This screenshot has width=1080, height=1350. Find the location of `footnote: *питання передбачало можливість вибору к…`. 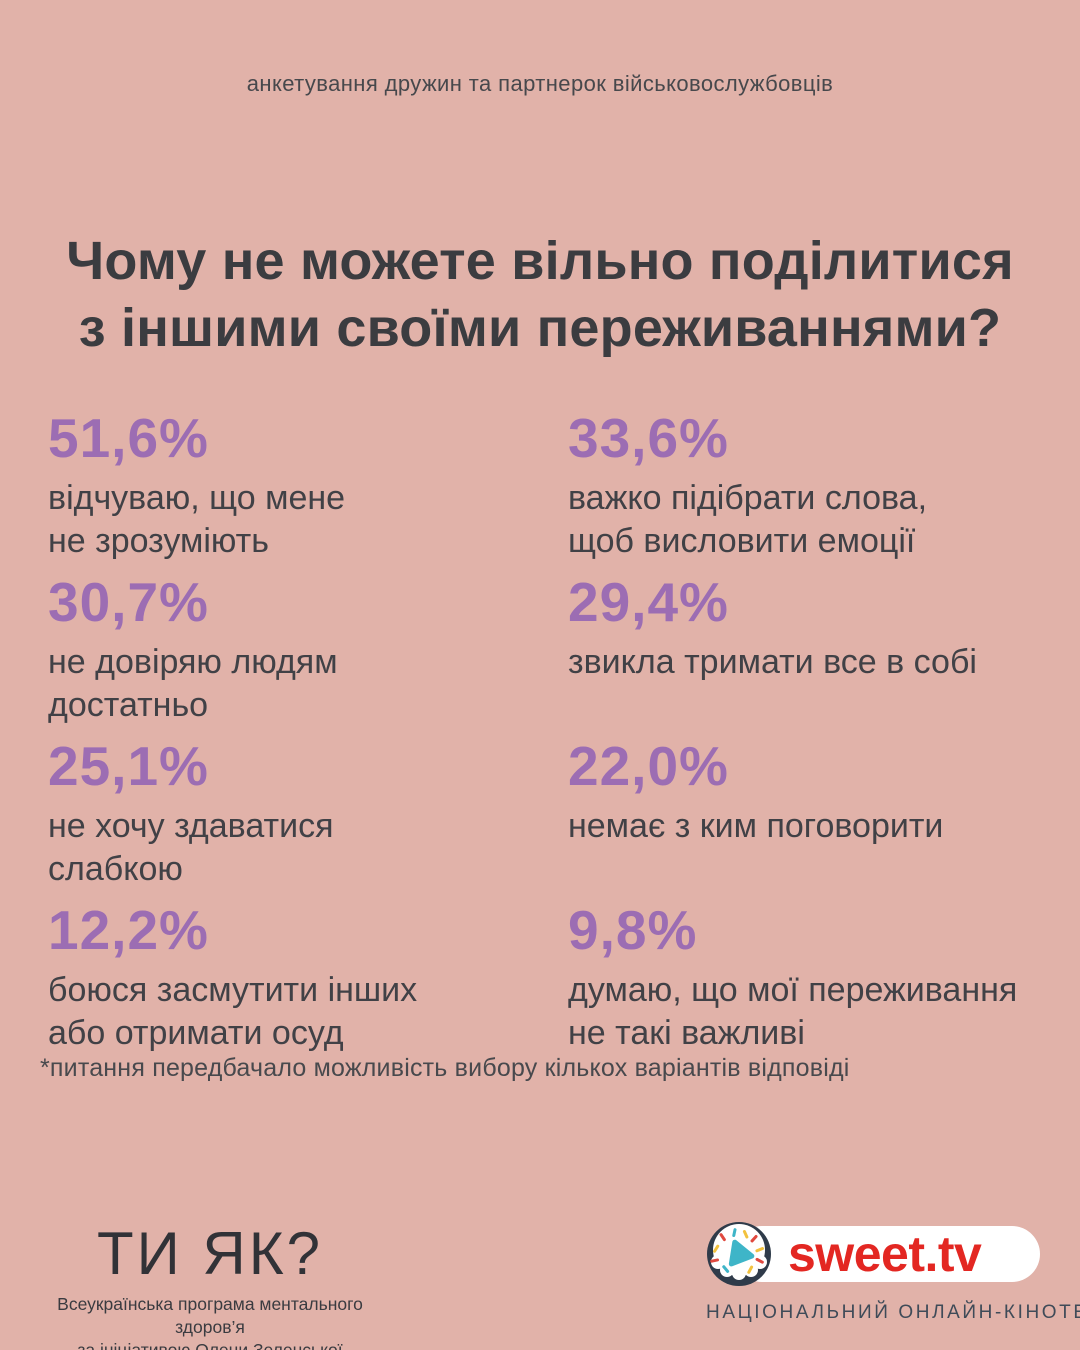

footnote: *питання передбачало можливість вибору к… is located at coordinates (445, 1068).